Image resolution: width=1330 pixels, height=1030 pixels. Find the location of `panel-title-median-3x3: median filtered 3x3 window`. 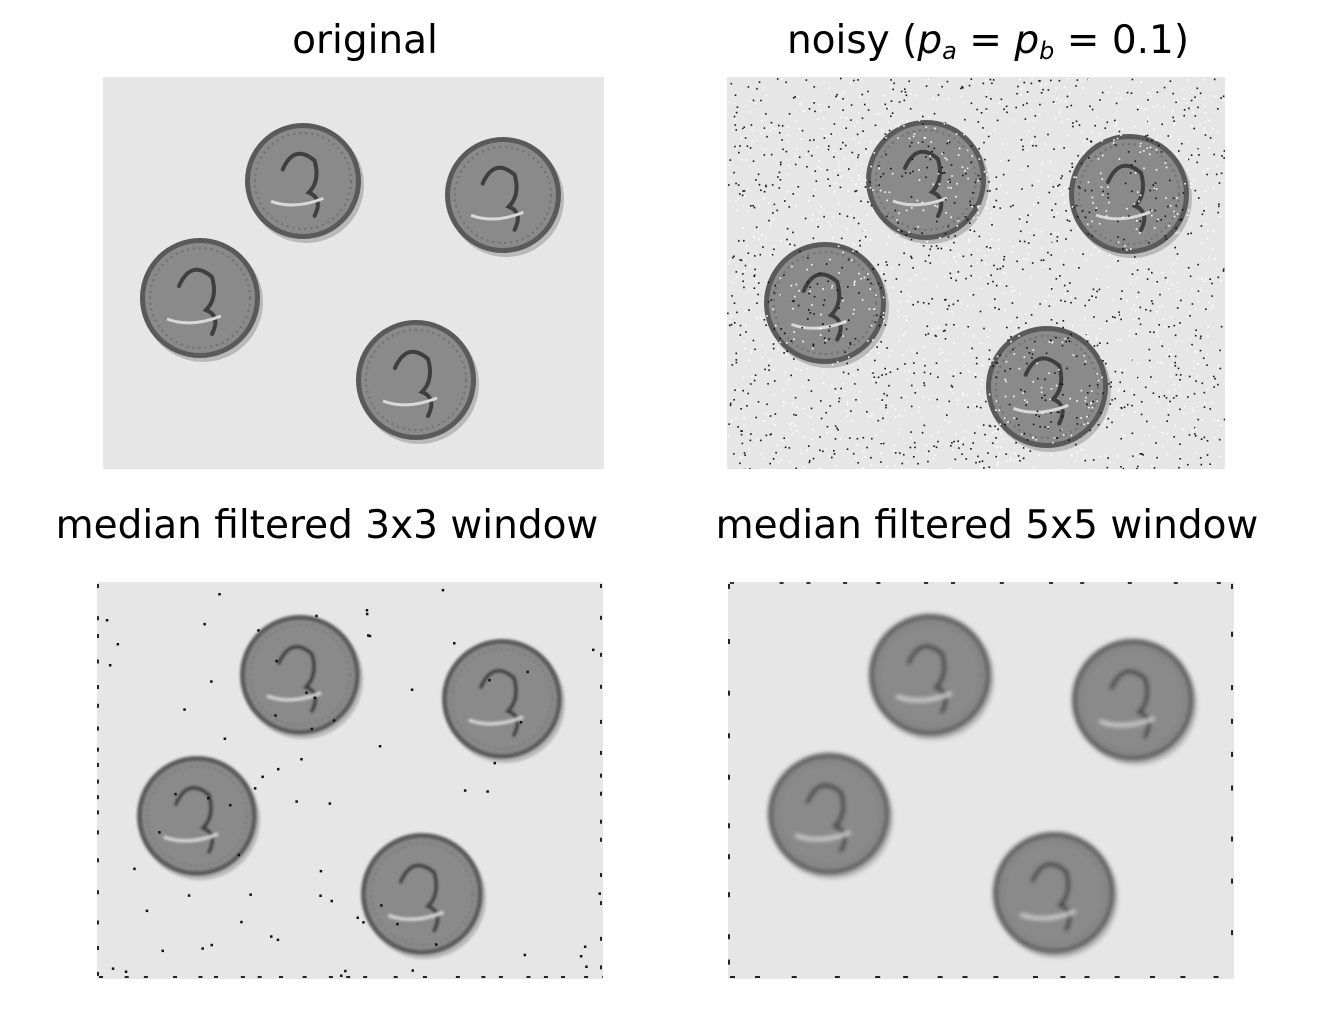

panel-title-median-3x3: median filtered 3x3 window is located at coordinates (327, 525).